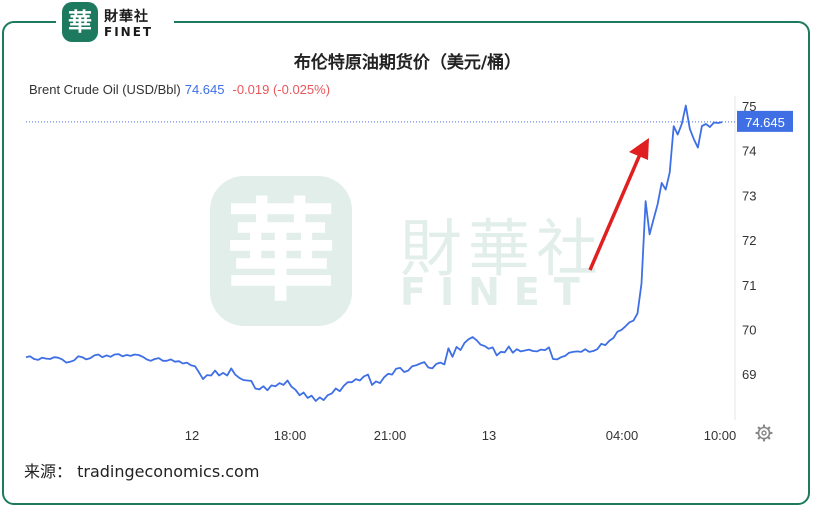 The height and width of the screenshot is (527, 815). I want to click on x-tick-label: 18:00, so click(290, 435).